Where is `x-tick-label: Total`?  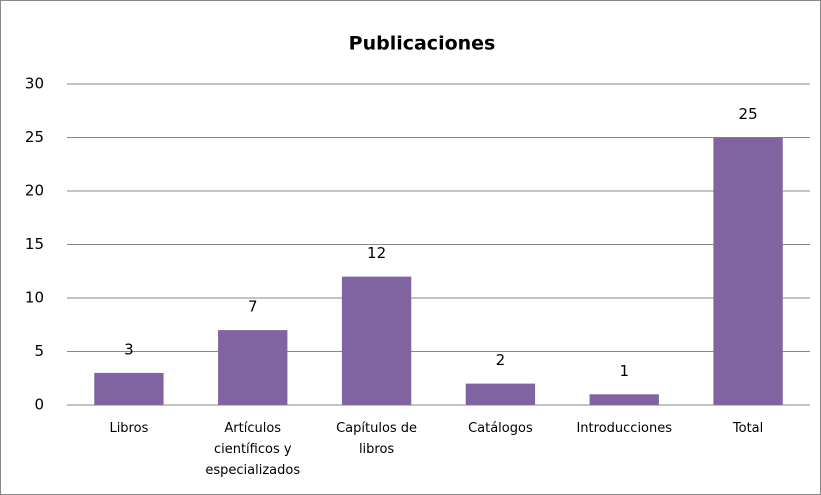
x-tick-label: Total is located at coordinates (748, 428).